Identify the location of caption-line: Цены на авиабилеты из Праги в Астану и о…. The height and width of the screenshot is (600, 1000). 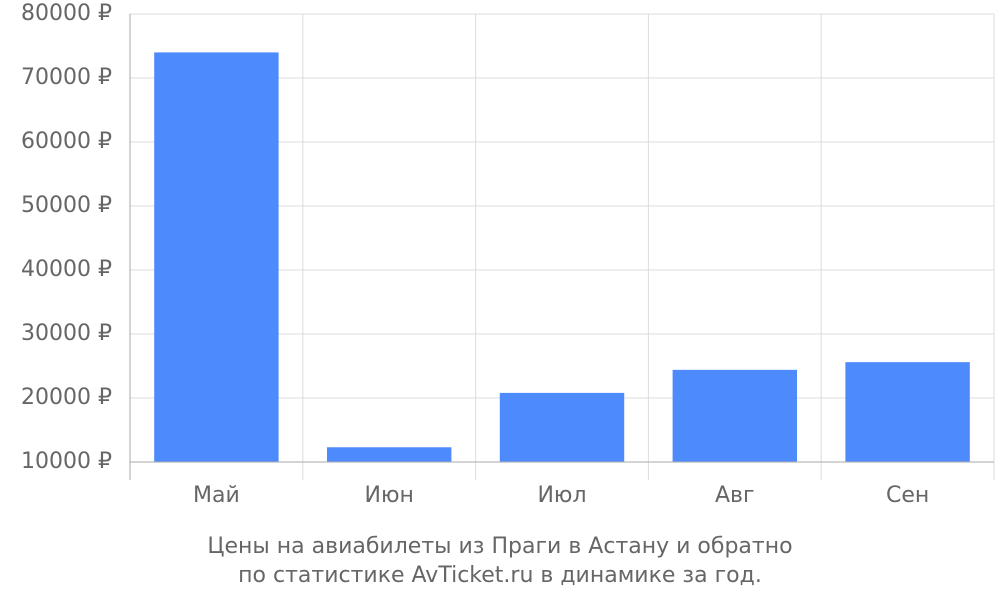
(499, 546).